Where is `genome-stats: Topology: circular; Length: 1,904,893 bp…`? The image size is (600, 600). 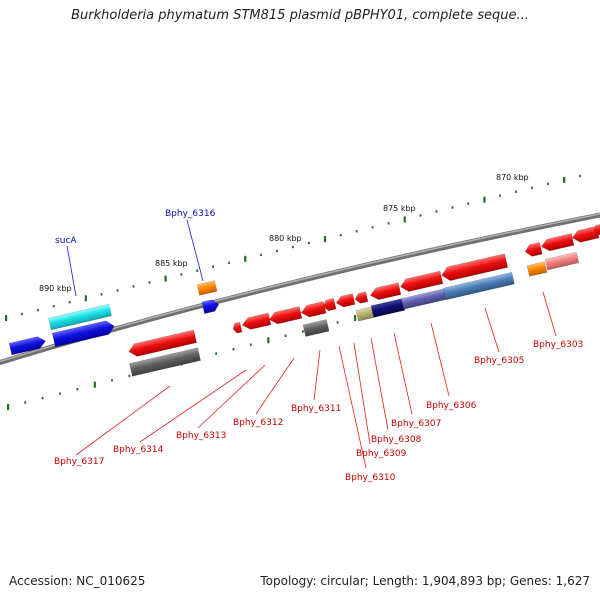
genome-stats: Topology: circular; Length: 1,904,893 bp… is located at coordinates (425, 581).